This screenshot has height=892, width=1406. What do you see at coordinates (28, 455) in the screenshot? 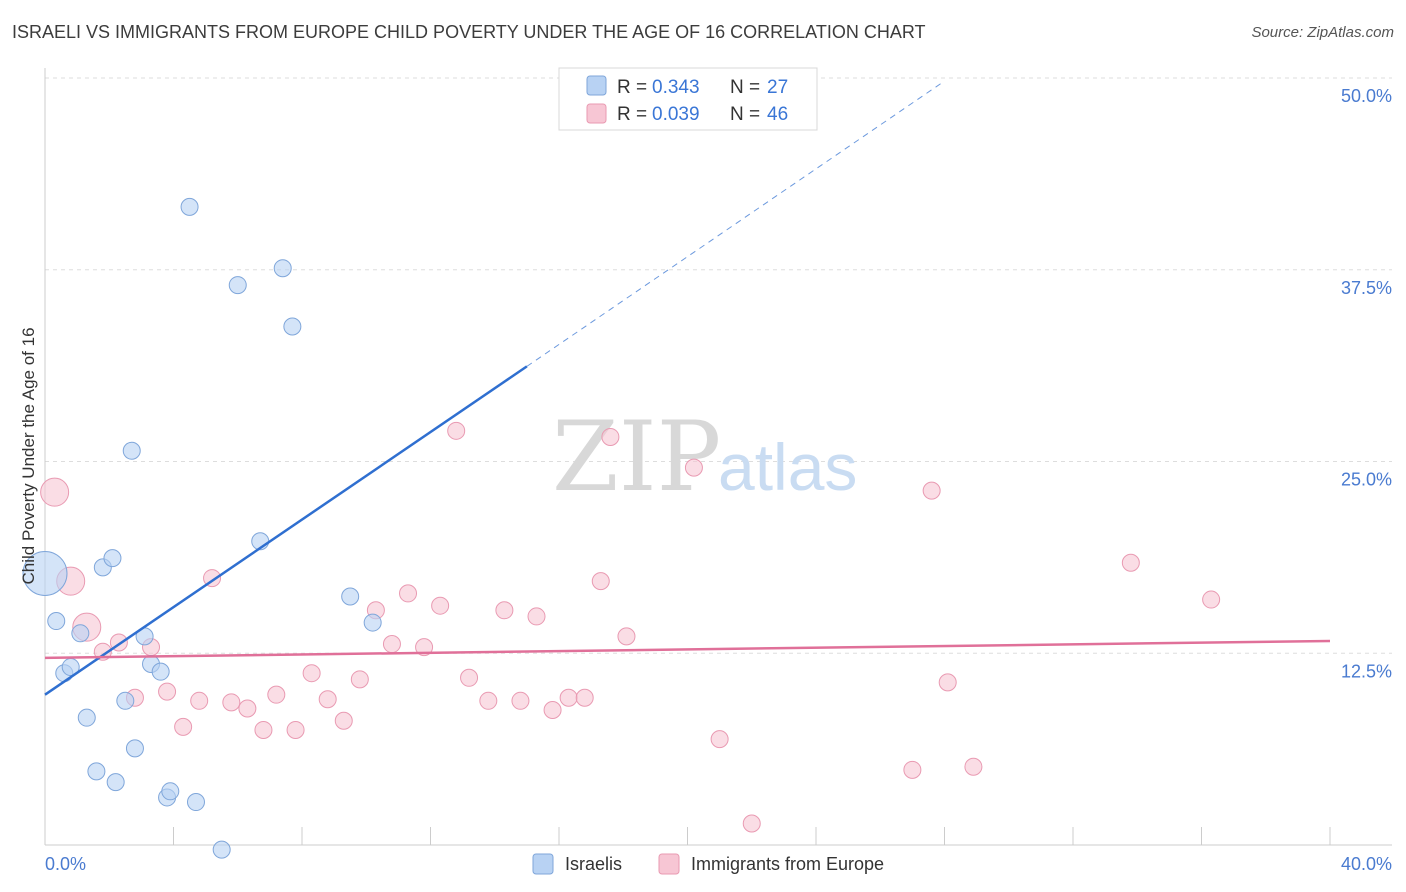
I see `y-axis-label: Child Poverty Under the Age of 16` at bounding box center [28, 455].